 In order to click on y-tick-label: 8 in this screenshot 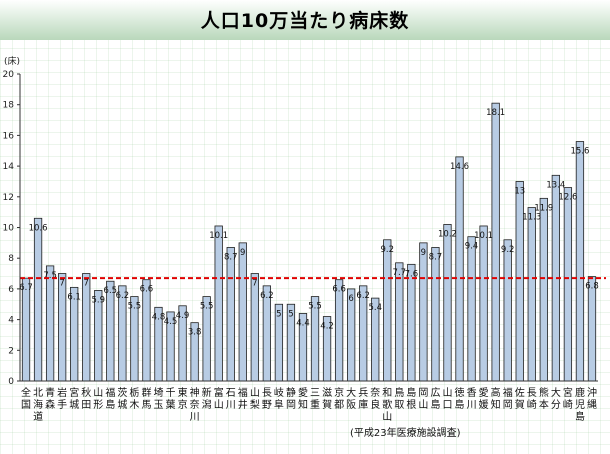, I will do `click(11, 259)`.